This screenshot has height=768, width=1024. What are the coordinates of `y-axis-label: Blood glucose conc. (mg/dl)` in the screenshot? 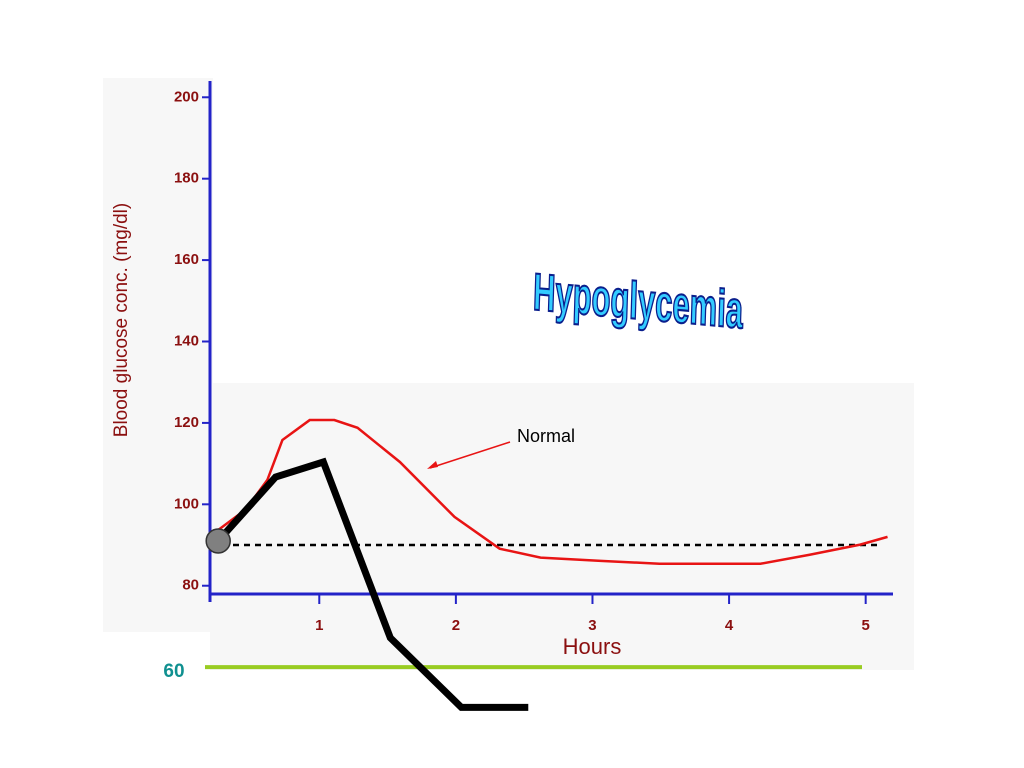 It's located at (121, 320).